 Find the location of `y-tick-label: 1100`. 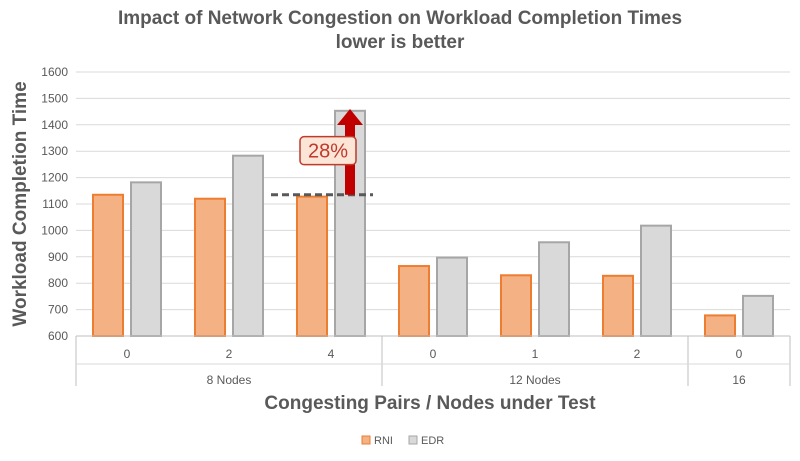

y-tick-label: 1100 is located at coordinates (55, 204).